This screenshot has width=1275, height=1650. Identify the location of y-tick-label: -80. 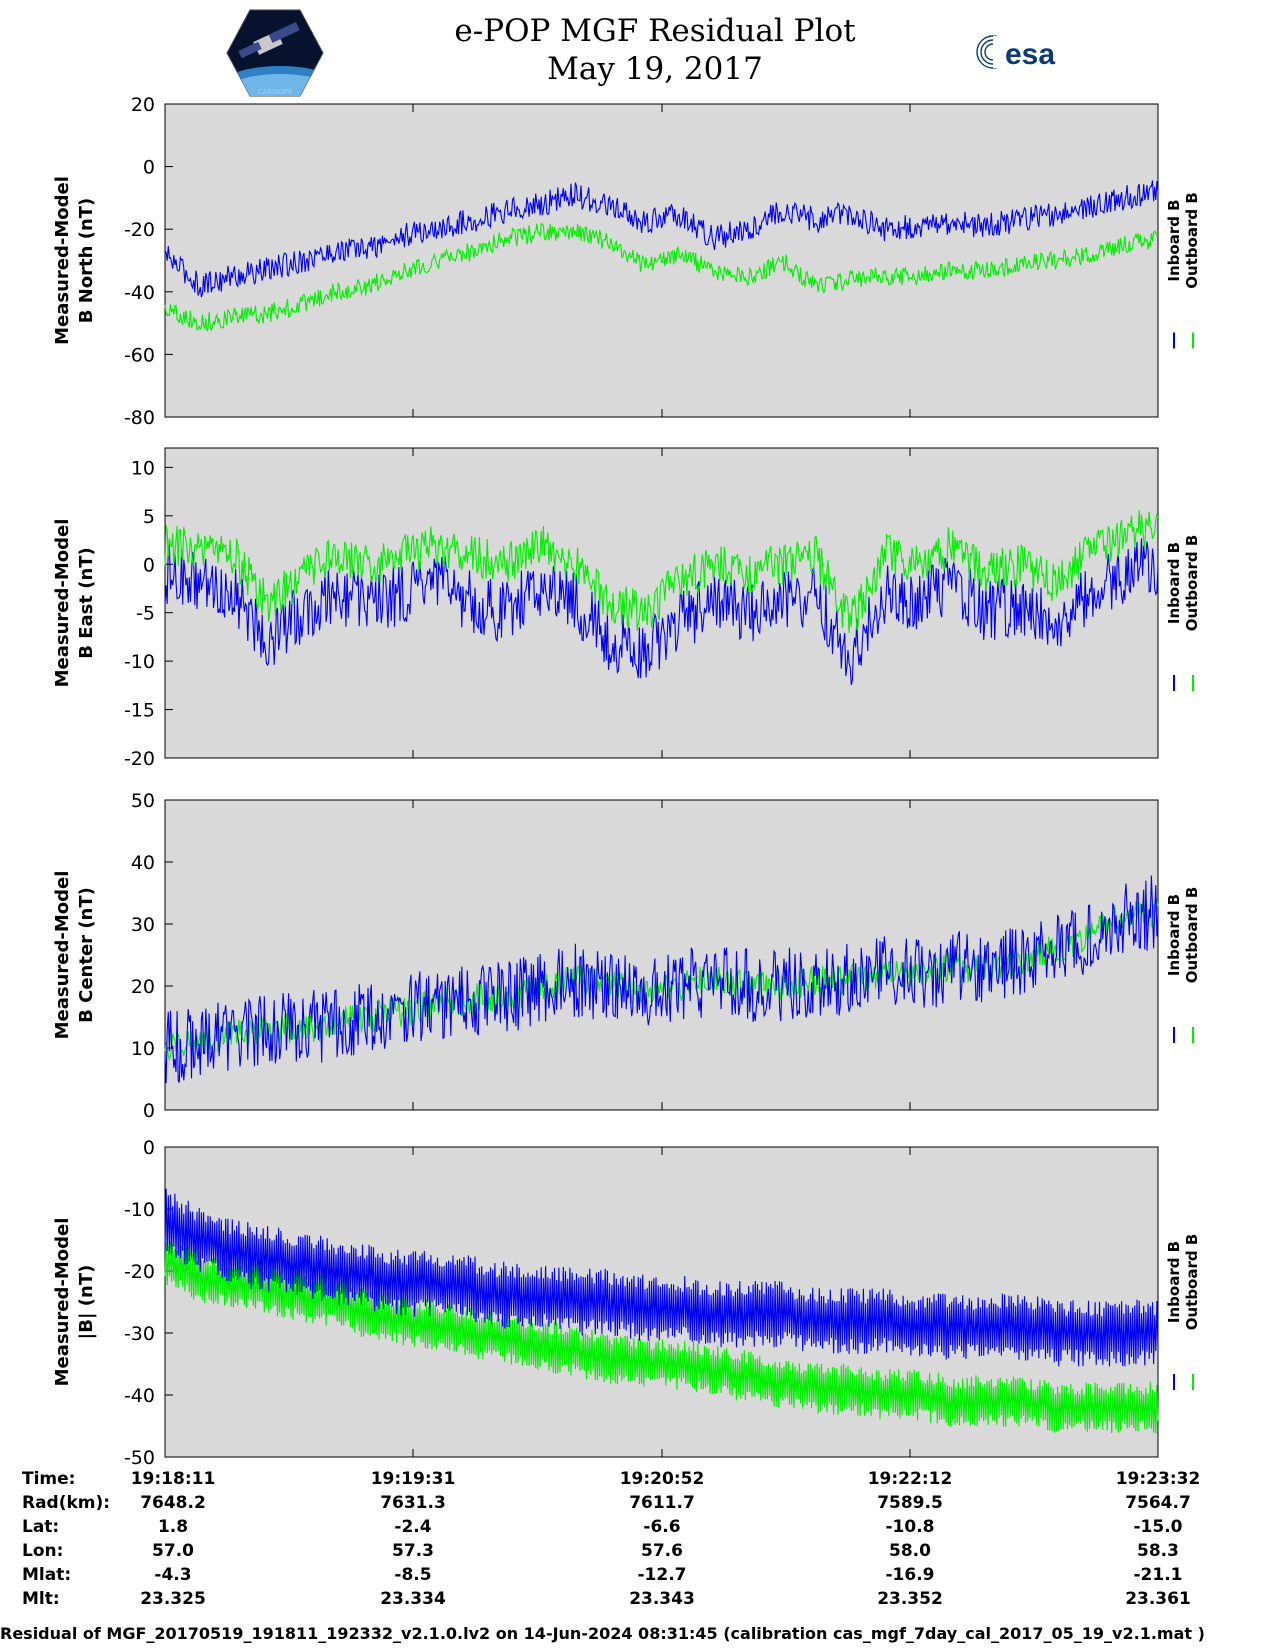
(139, 418).